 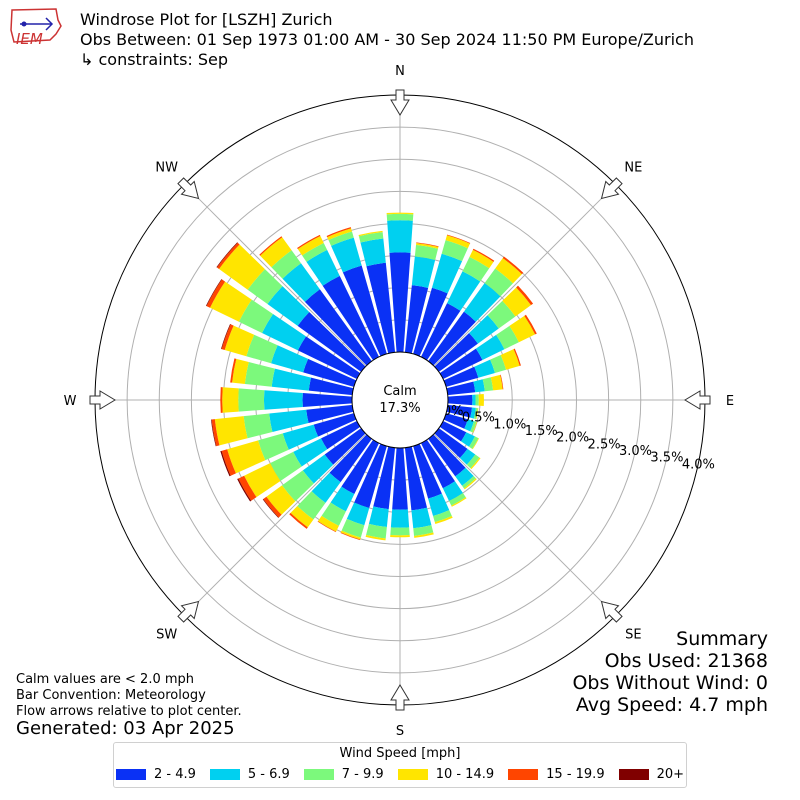 What do you see at coordinates (698, 464) in the screenshot?
I see `radial-tick-label: 4.0%` at bounding box center [698, 464].